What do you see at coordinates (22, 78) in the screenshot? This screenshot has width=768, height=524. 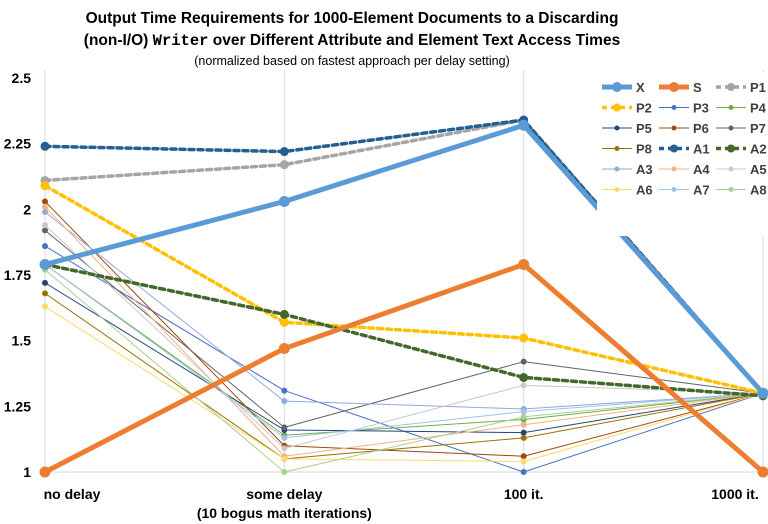 I see `y-tick-label: 2.5` at bounding box center [22, 78].